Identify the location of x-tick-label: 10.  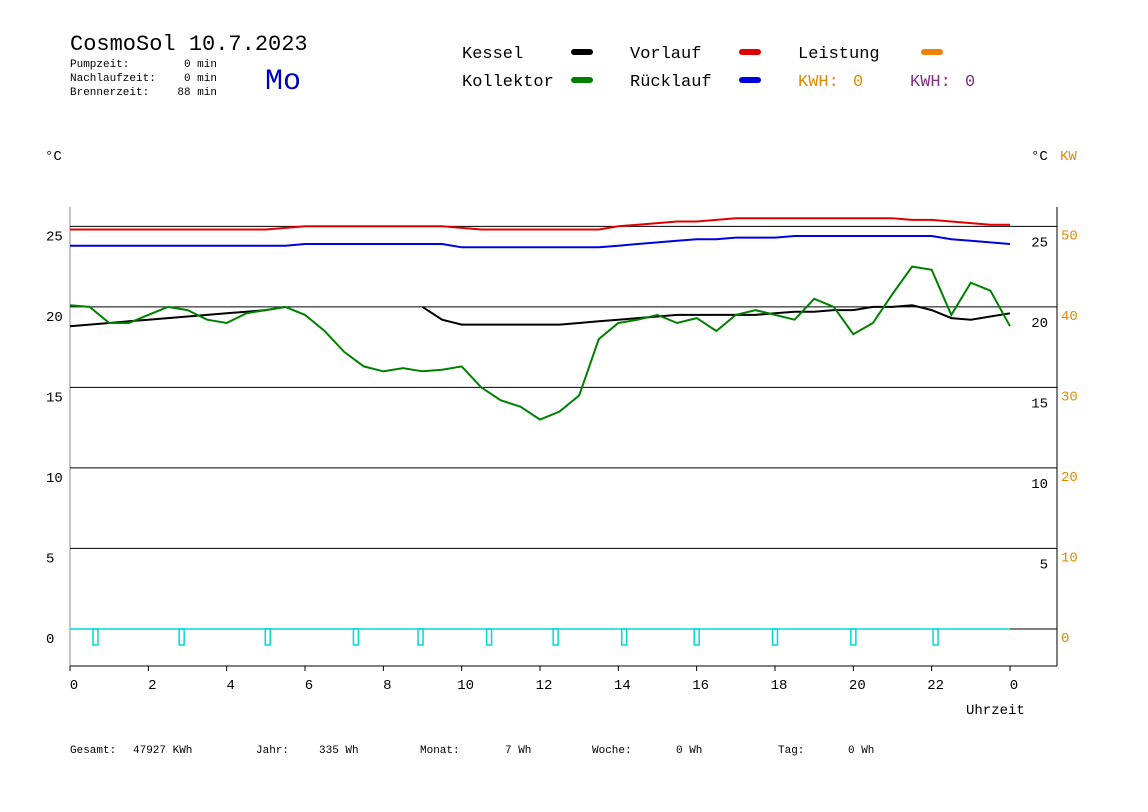
(465, 686).